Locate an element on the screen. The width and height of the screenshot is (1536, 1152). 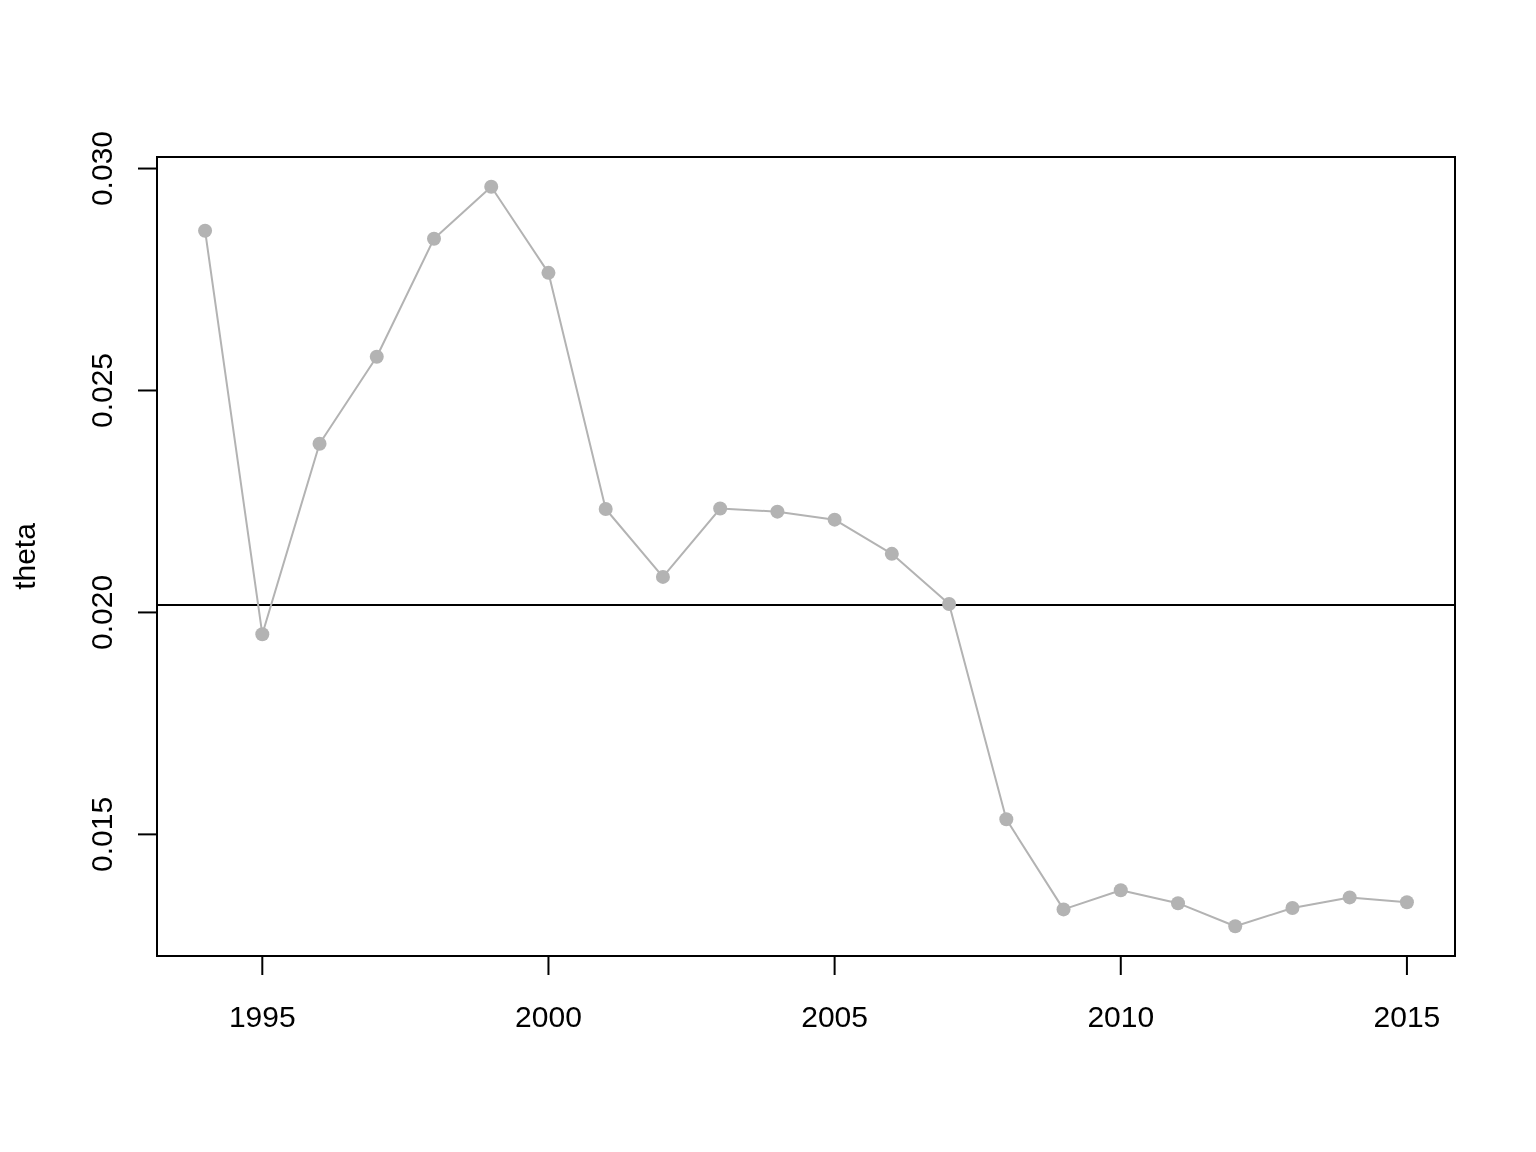
y-tick-label: 0.025 is located at coordinates (101, 390).